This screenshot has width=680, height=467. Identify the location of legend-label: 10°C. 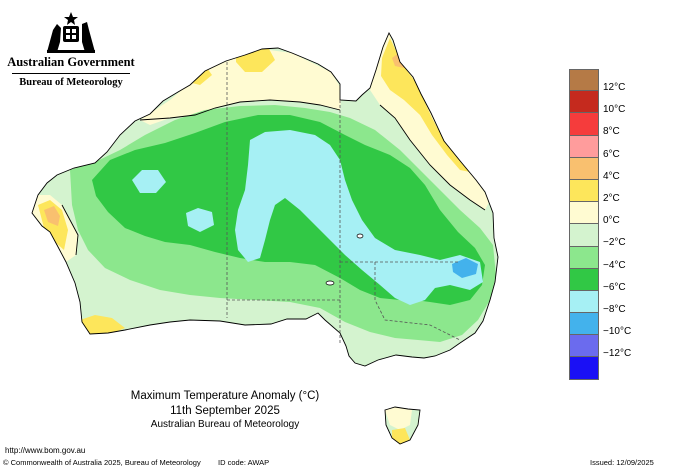
(614, 110).